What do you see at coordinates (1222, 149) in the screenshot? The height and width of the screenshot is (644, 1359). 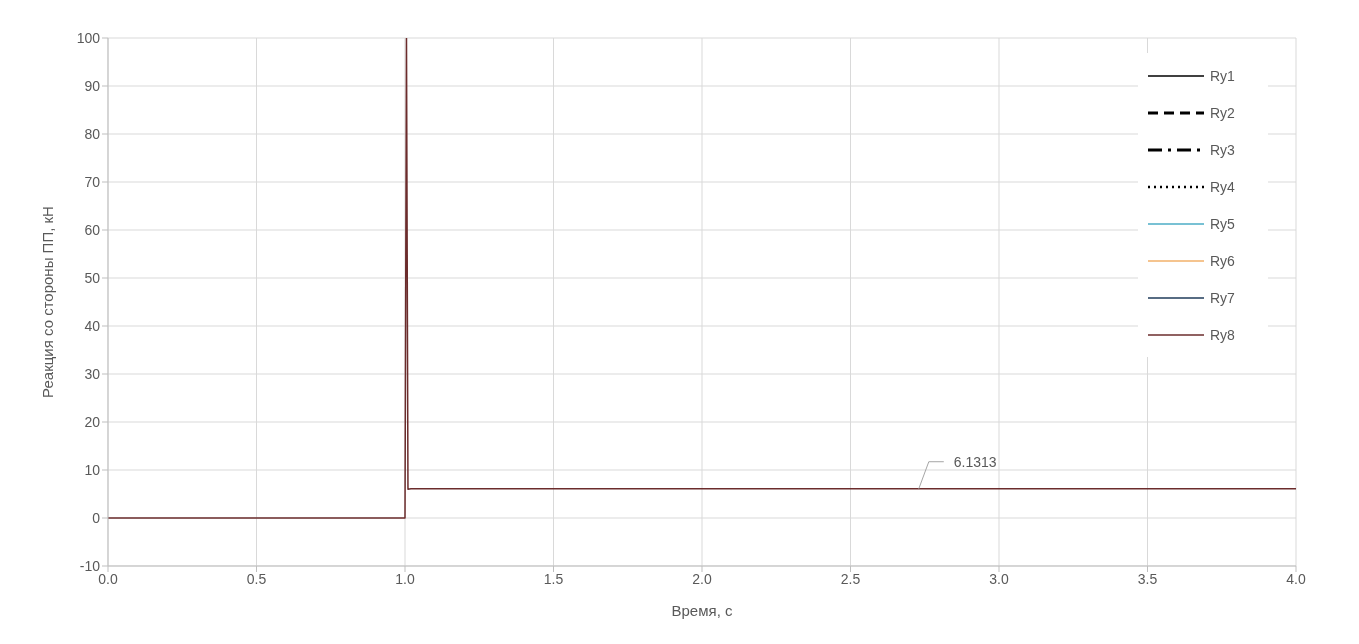 I see `legend-label: Ry3` at bounding box center [1222, 149].